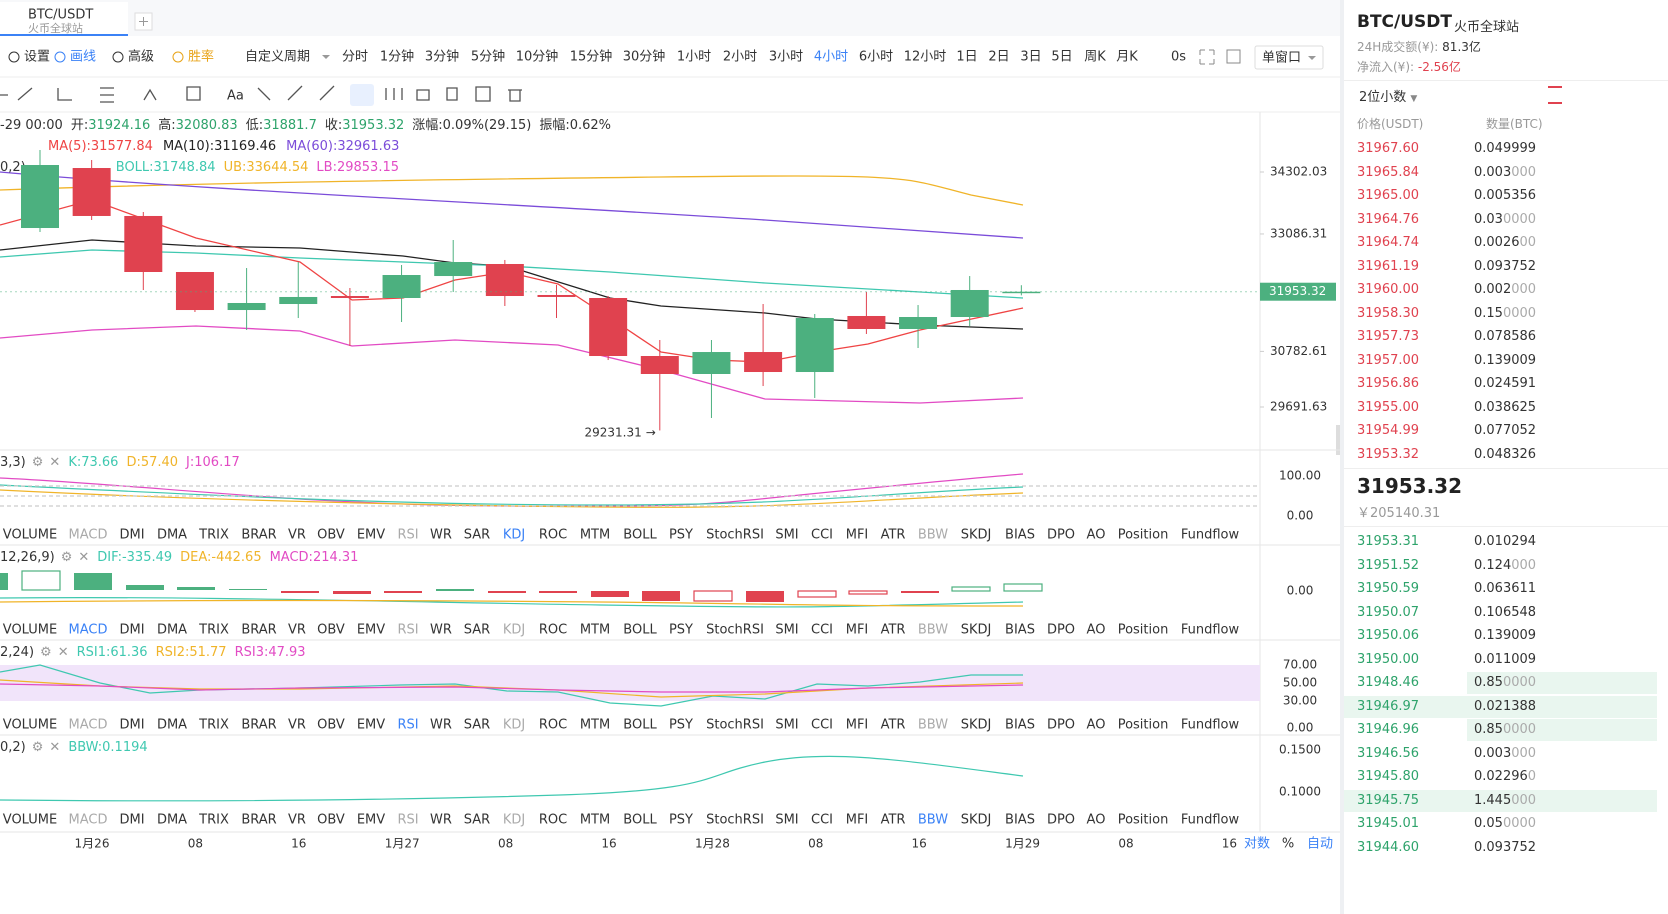 This screenshot has height=914, width=1668. I want to click on period: 月K, so click(1127, 57).